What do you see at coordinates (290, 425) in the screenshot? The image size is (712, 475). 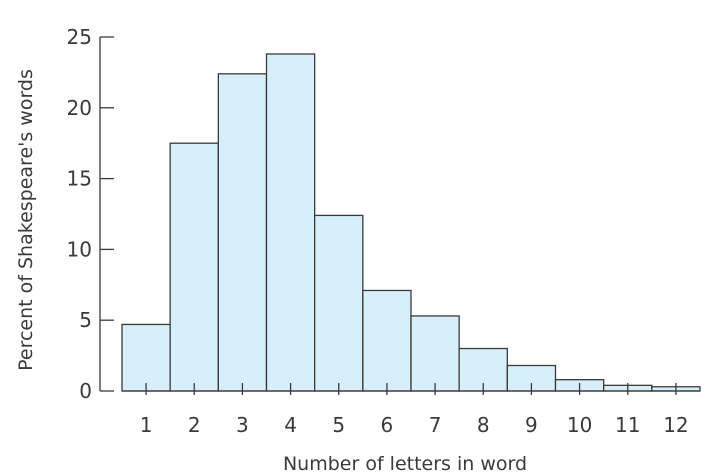 I see `x-tick-label-4: 4` at bounding box center [290, 425].